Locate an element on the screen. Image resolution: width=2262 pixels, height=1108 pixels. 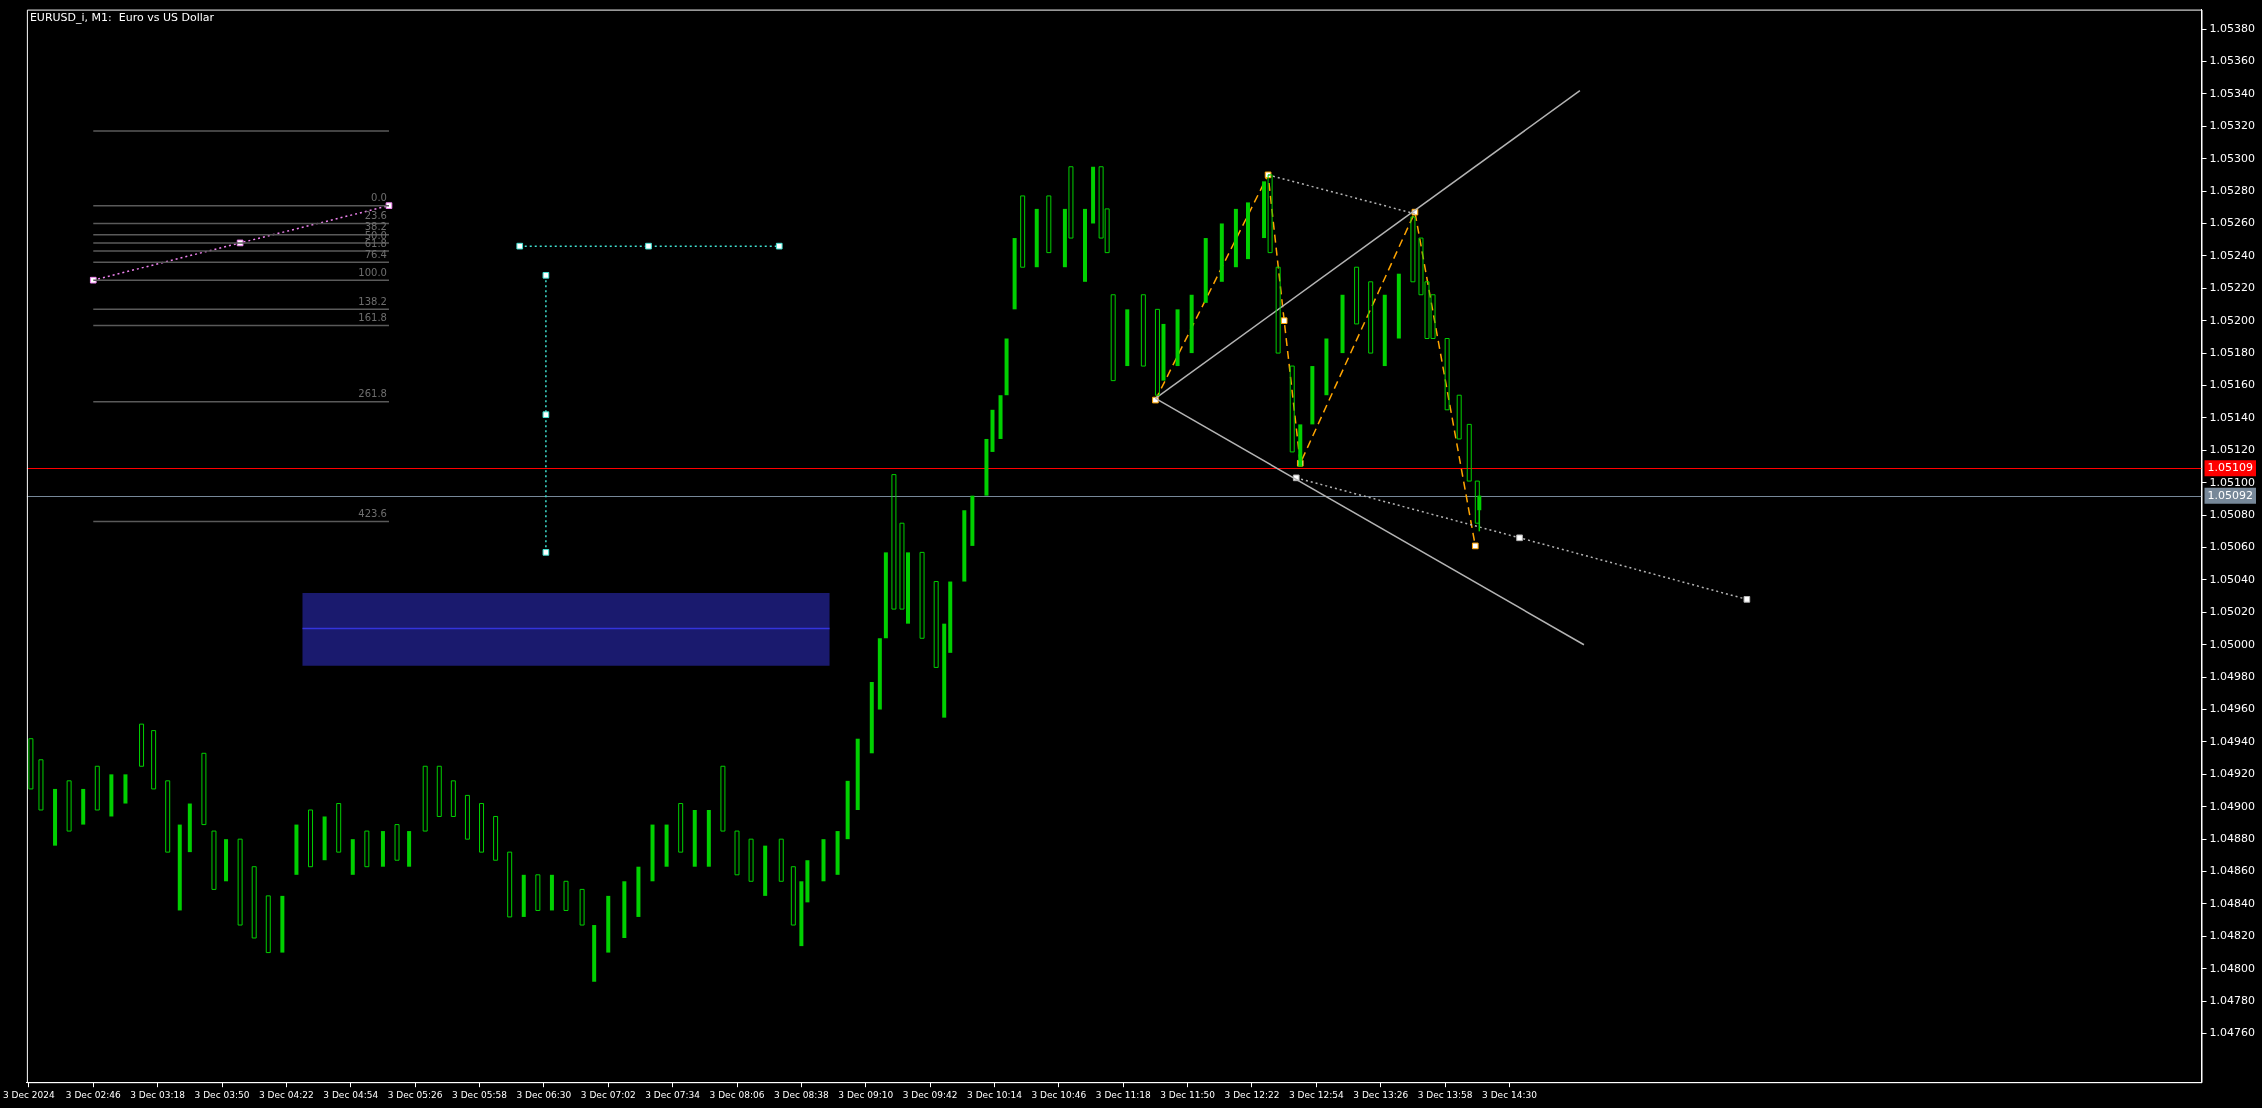
annotation: 261.8 is located at coordinates (372, 394).